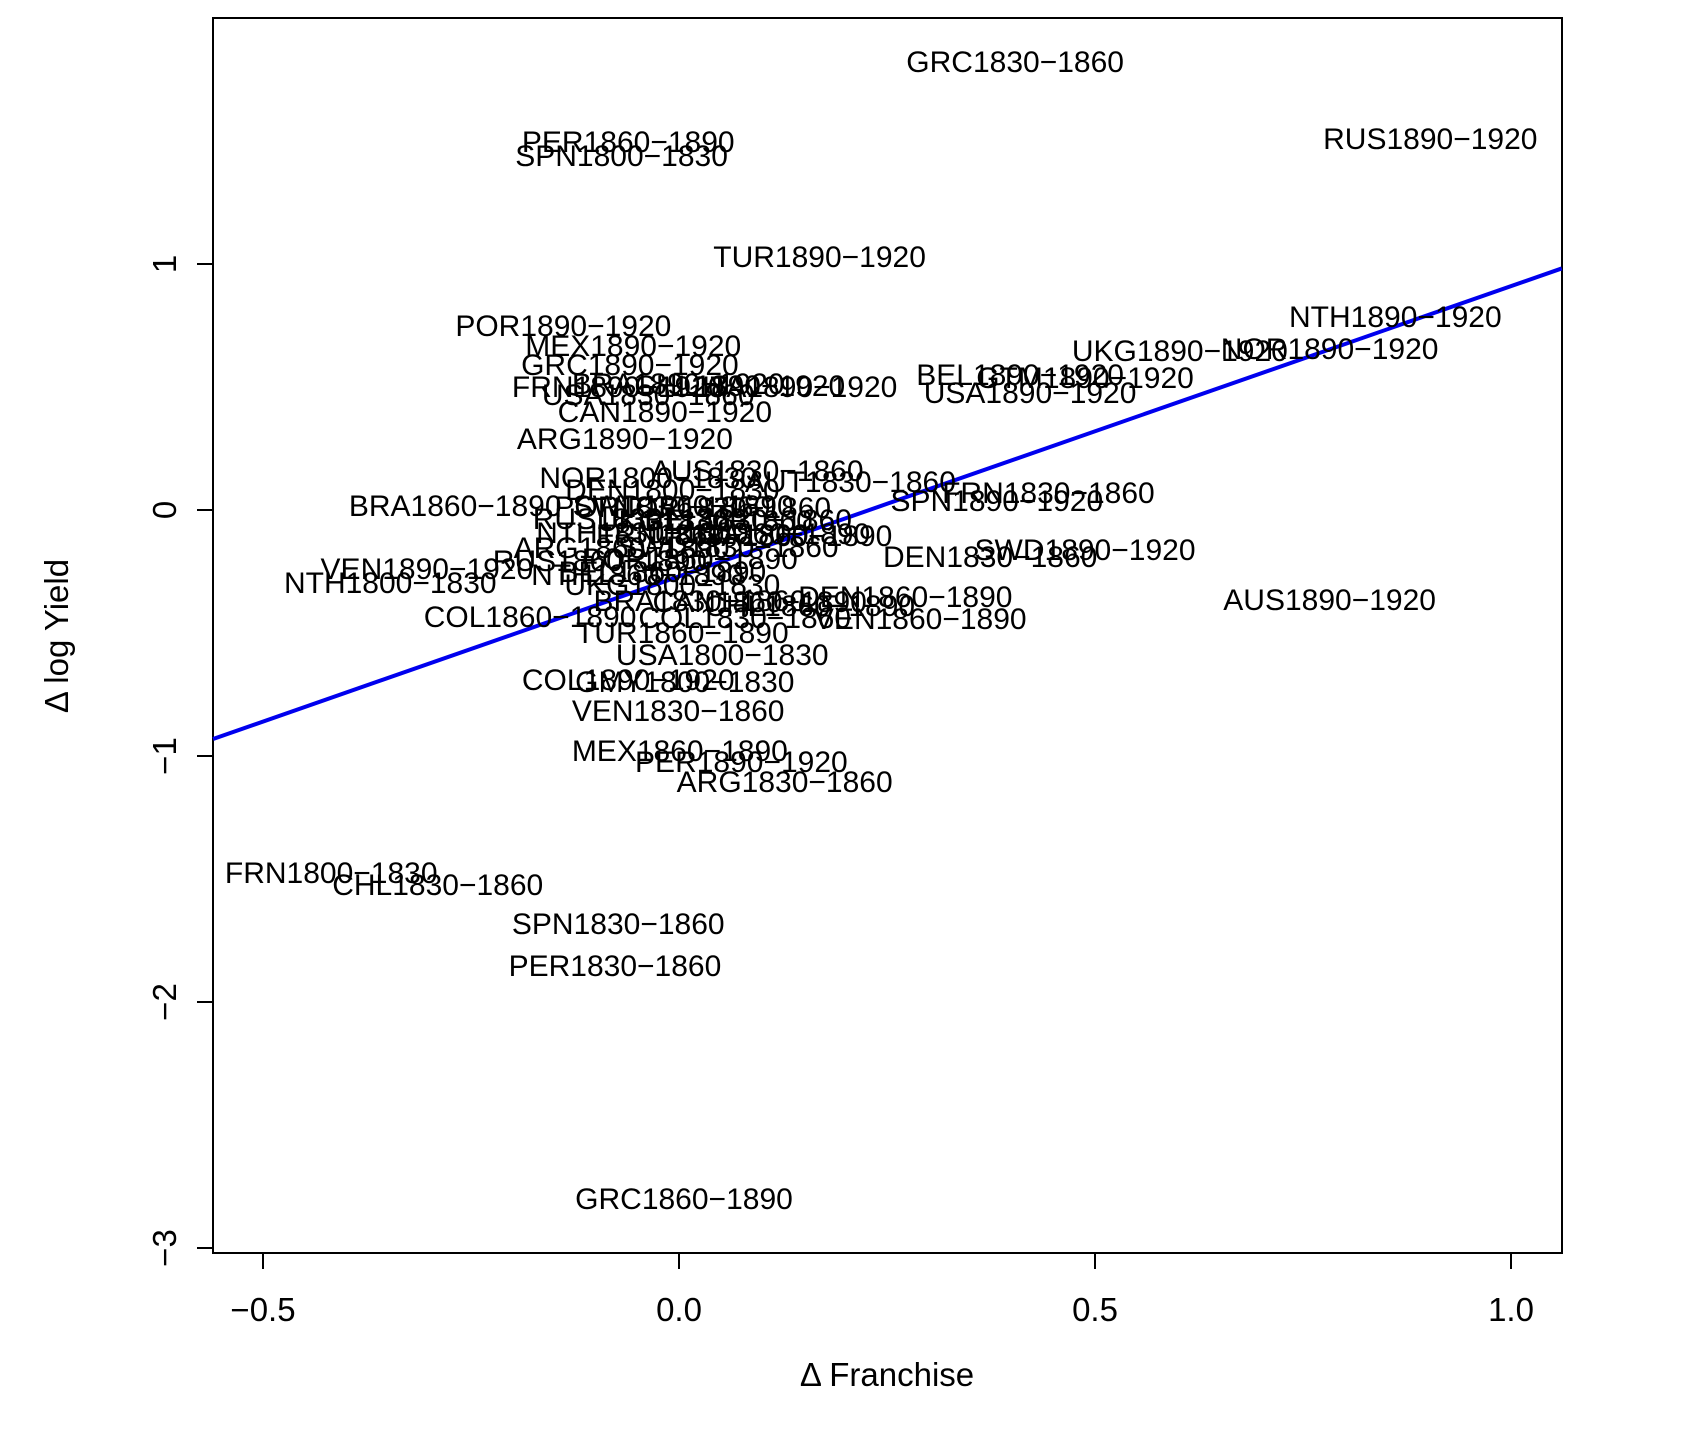 The height and width of the screenshot is (1438, 1696). What do you see at coordinates (1329, 601) in the screenshot?
I see `point-label: AUS1890−1920` at bounding box center [1329, 601].